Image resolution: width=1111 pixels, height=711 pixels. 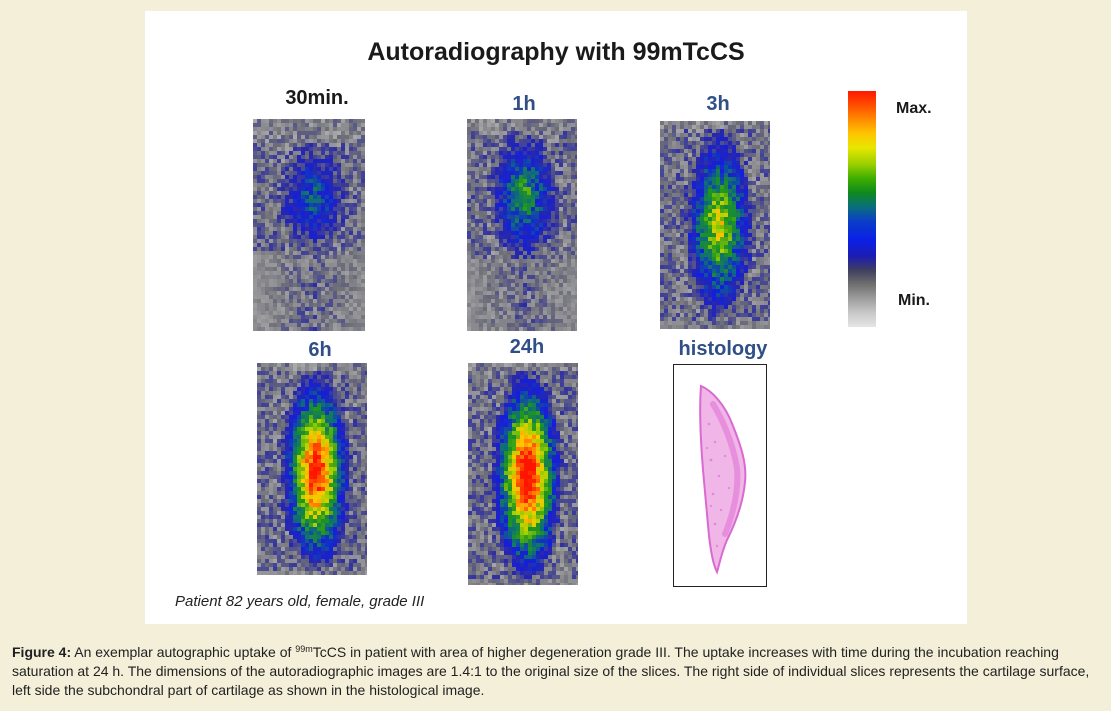 What do you see at coordinates (317, 98) in the screenshot?
I see `label-30min: 30min.` at bounding box center [317, 98].